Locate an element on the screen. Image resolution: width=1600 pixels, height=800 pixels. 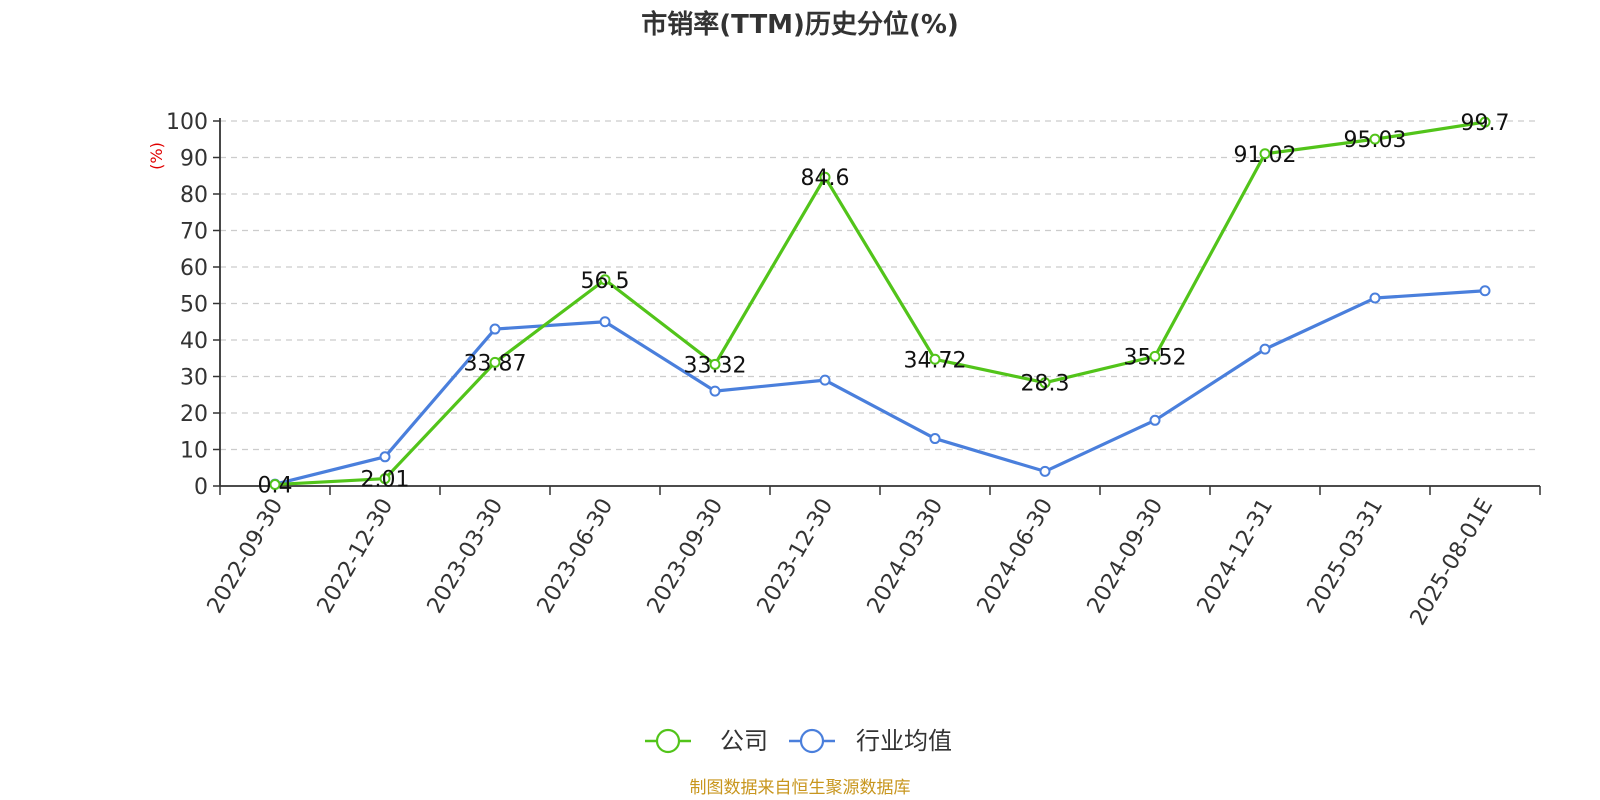
y-tick-label: 100 is located at coordinates (187, 122).